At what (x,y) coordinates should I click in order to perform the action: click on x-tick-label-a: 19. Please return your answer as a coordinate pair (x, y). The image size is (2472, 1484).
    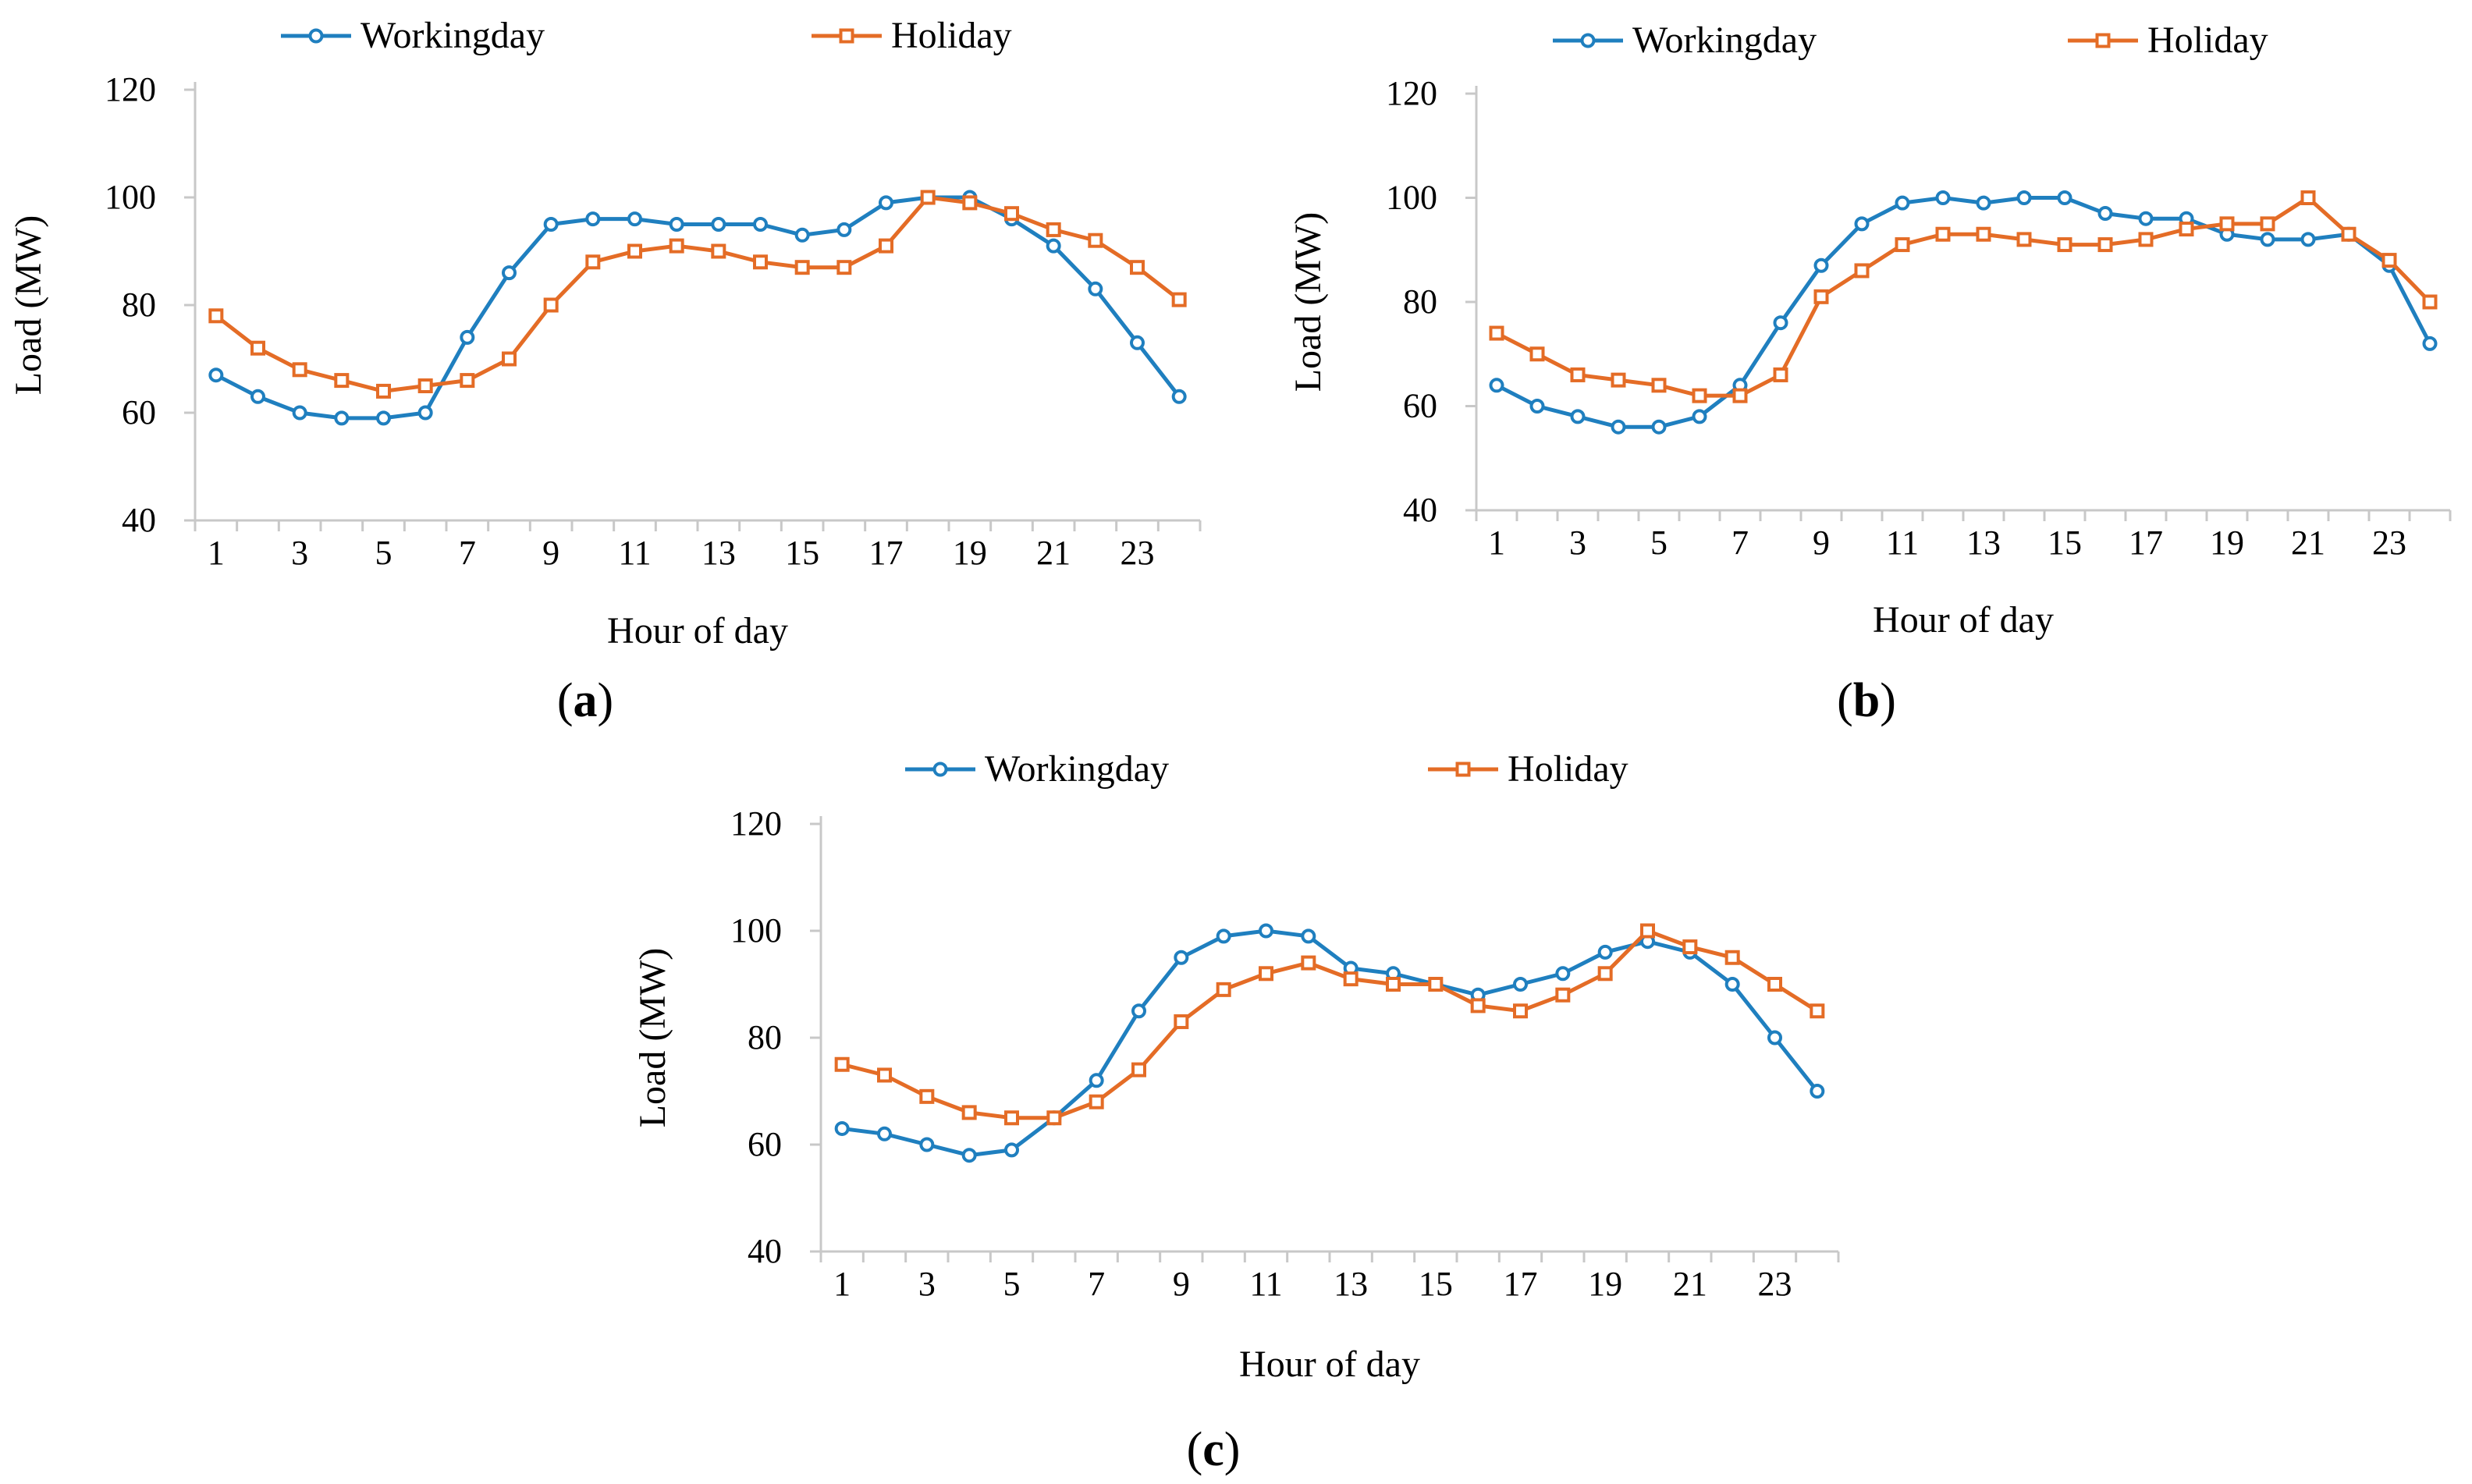
    Looking at the image, I should click on (970, 553).